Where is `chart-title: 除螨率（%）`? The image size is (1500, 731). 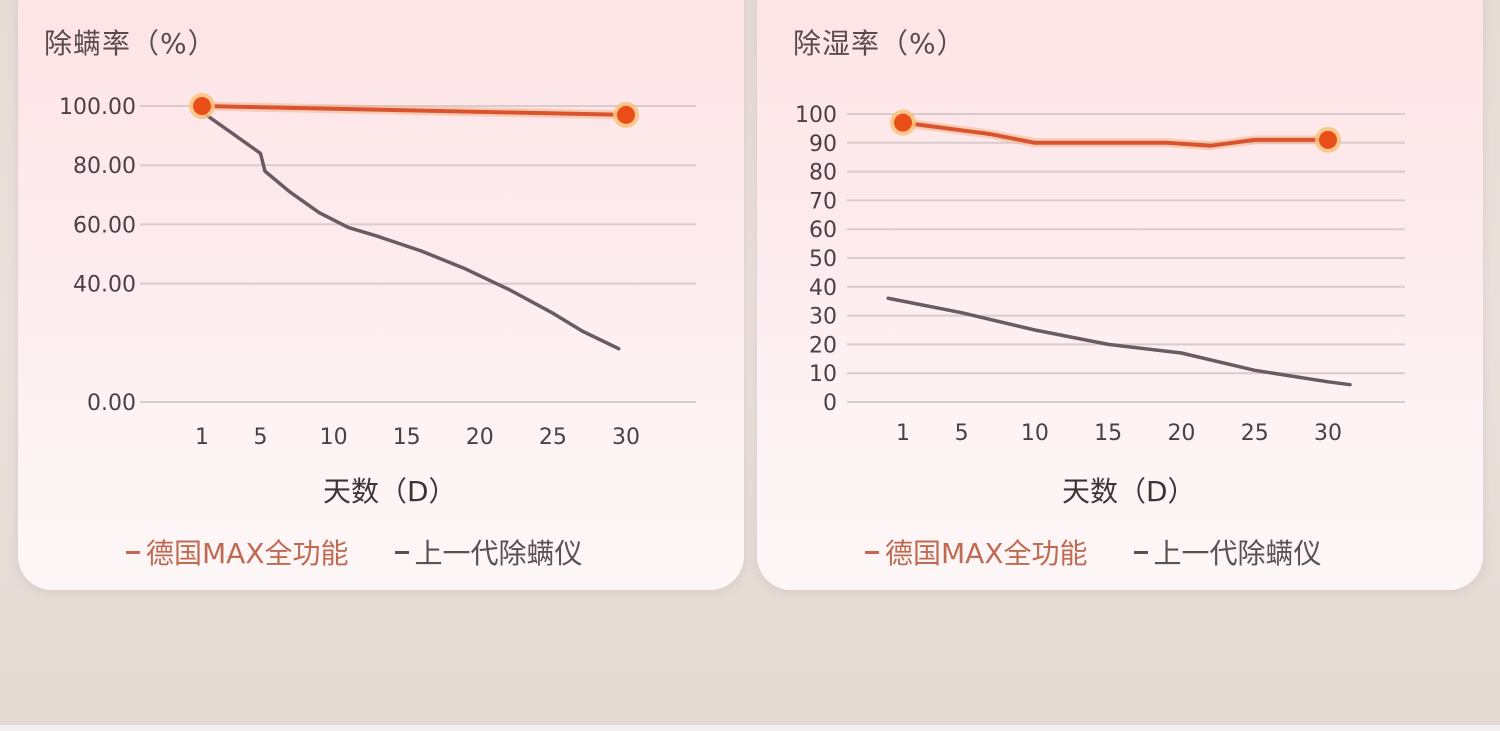
chart-title: 除螨率（%） is located at coordinates (130, 43).